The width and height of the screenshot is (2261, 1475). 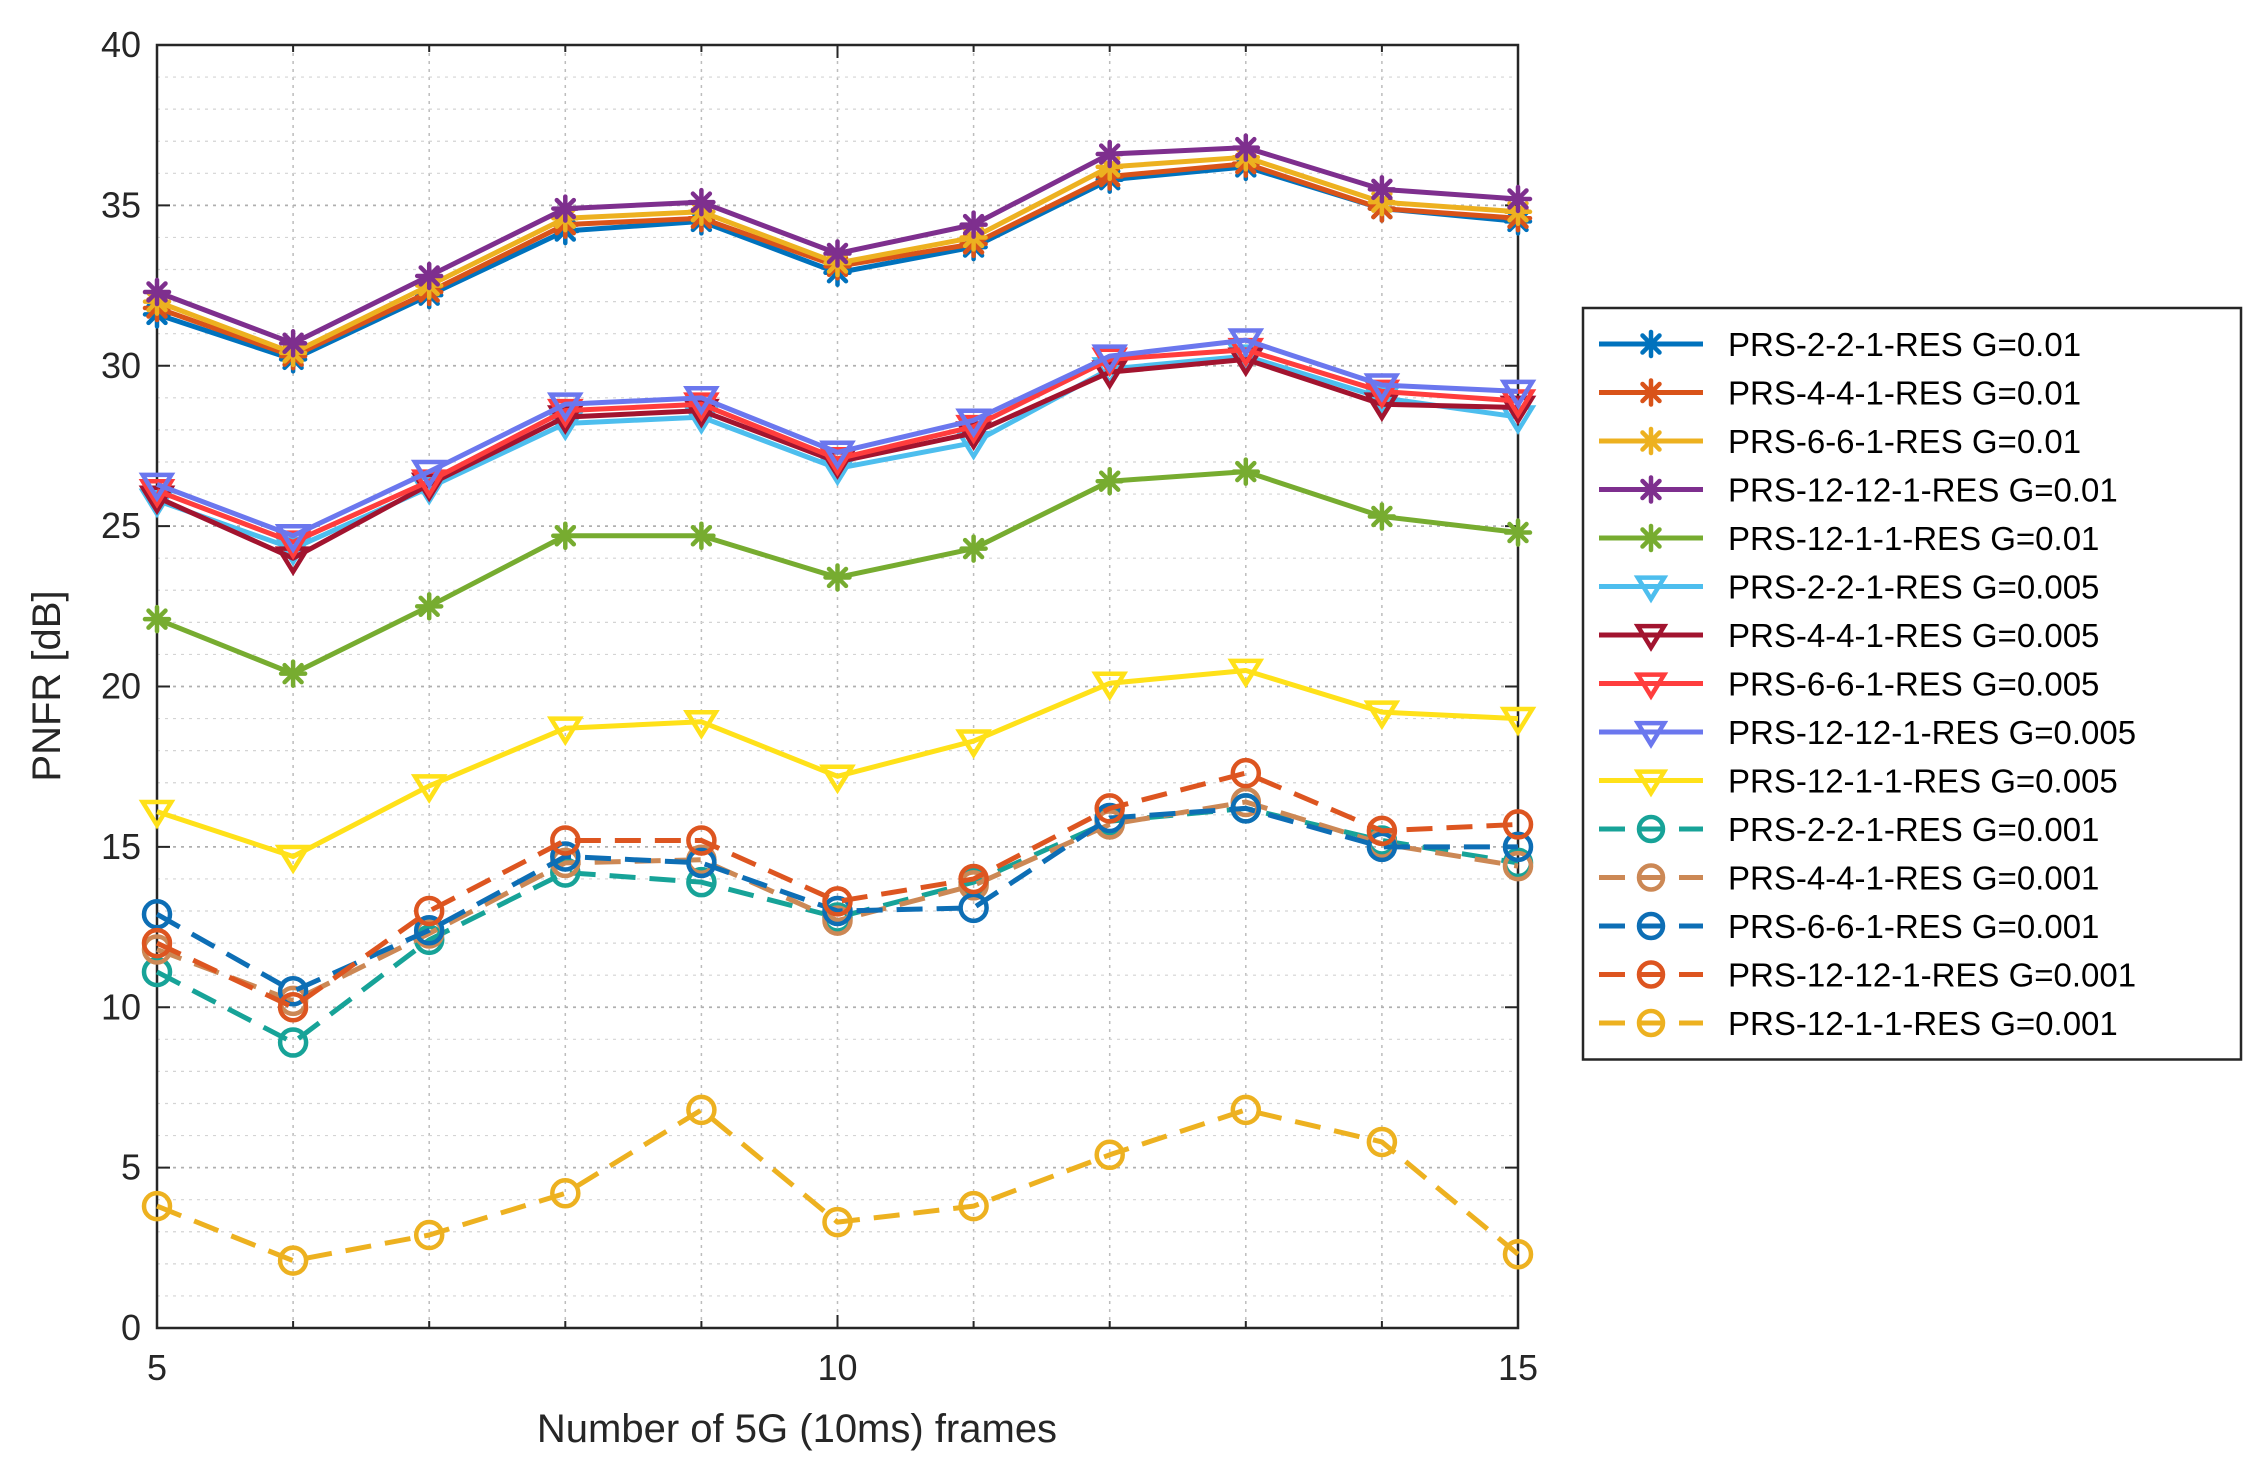 I want to click on legend-item: PRS-4-4-1-RES G=0.01, so click(x=1840, y=393).